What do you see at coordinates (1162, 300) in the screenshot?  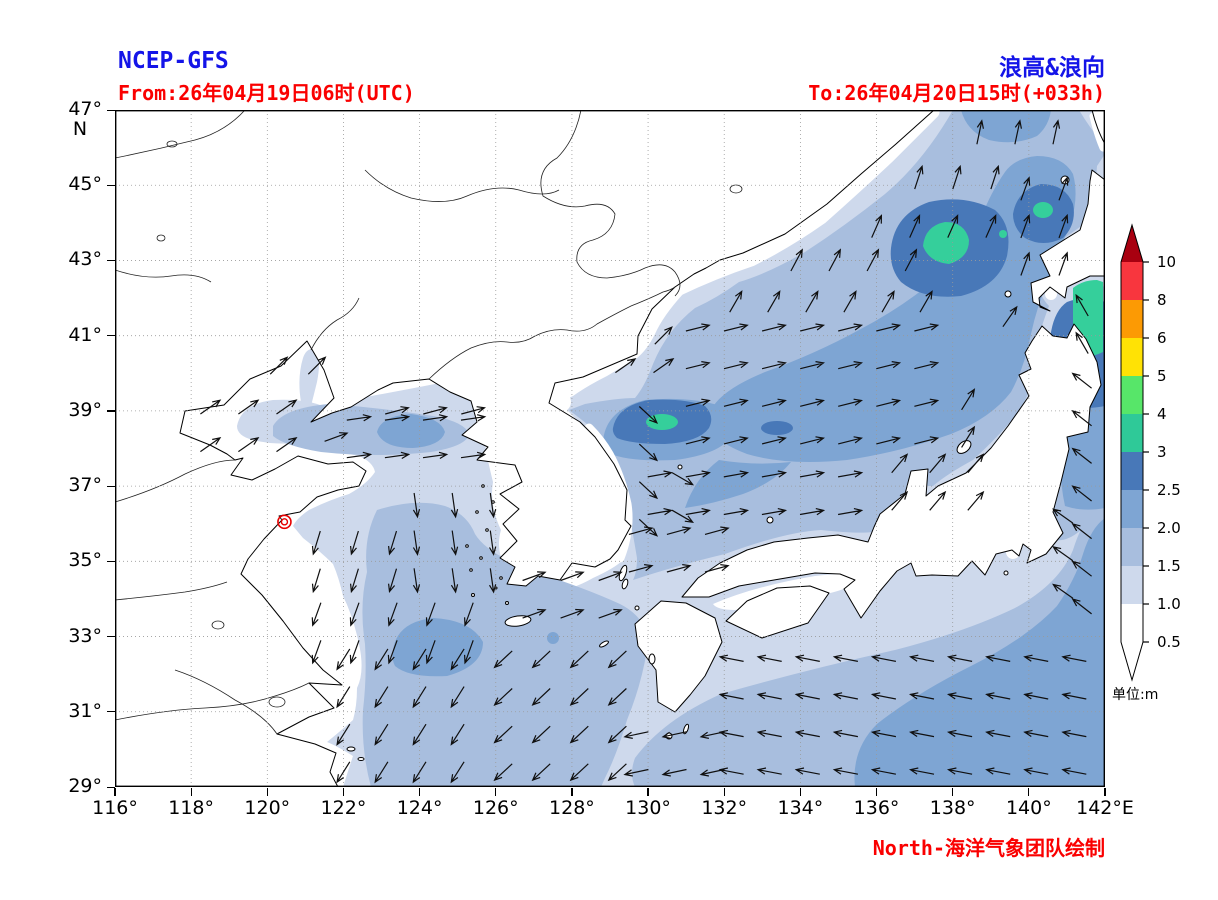 I see `colorbar-tick-label: 8` at bounding box center [1162, 300].